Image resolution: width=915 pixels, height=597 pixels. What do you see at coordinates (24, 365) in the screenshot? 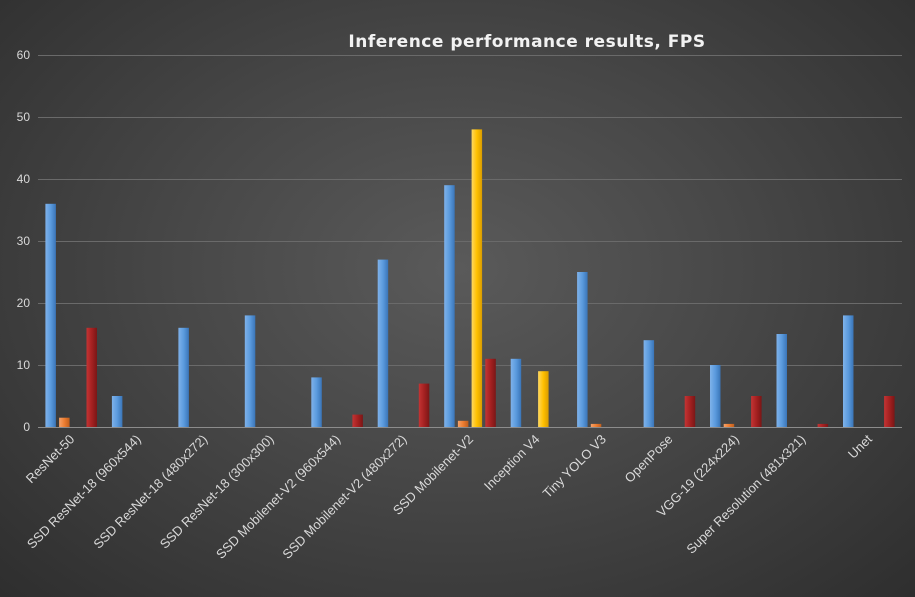
I see `y-tick-label: 10` at bounding box center [24, 365].